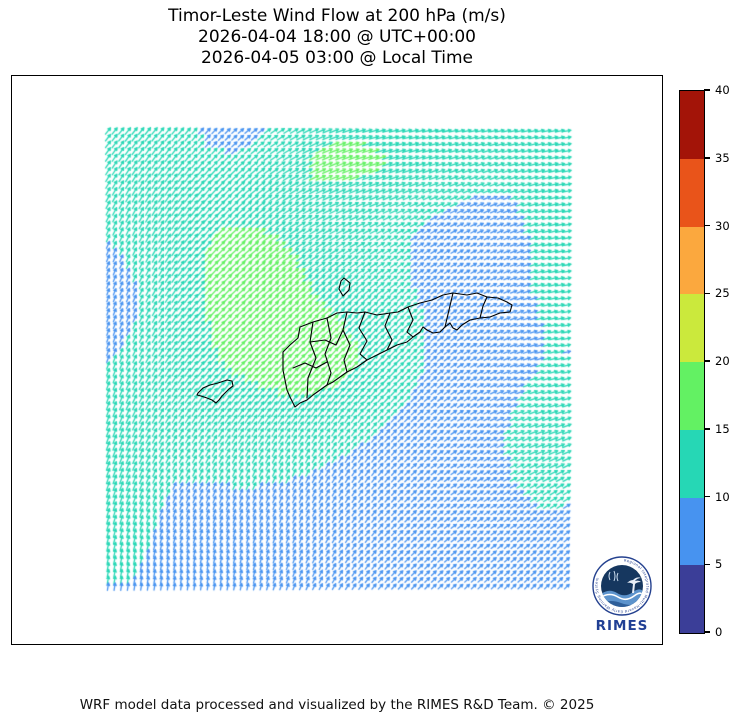 The height and width of the screenshot is (727, 743). I want to click on logo-rimes-text: RIMES, so click(622, 626).